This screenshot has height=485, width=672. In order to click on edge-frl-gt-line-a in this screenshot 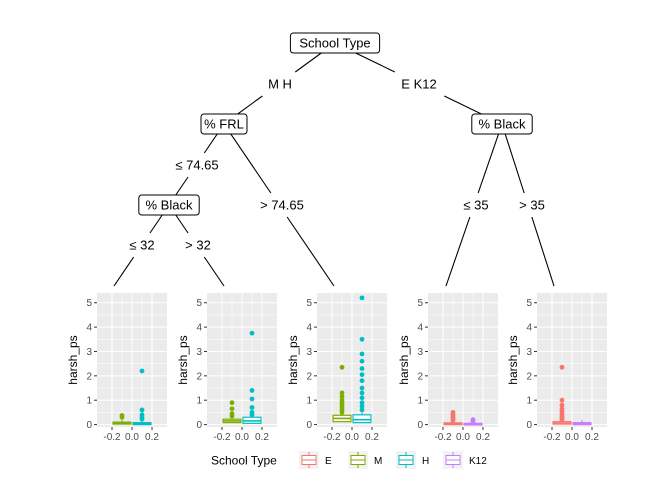, I will do `click(247, 158)`.